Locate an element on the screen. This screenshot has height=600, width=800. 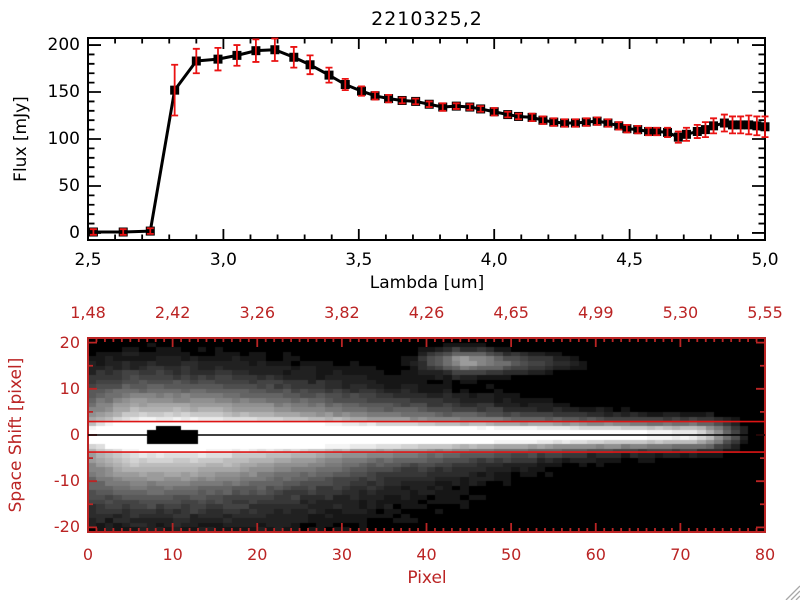
y-axis-label-image: Space Shift [pixel] is located at coordinates (16, 435).